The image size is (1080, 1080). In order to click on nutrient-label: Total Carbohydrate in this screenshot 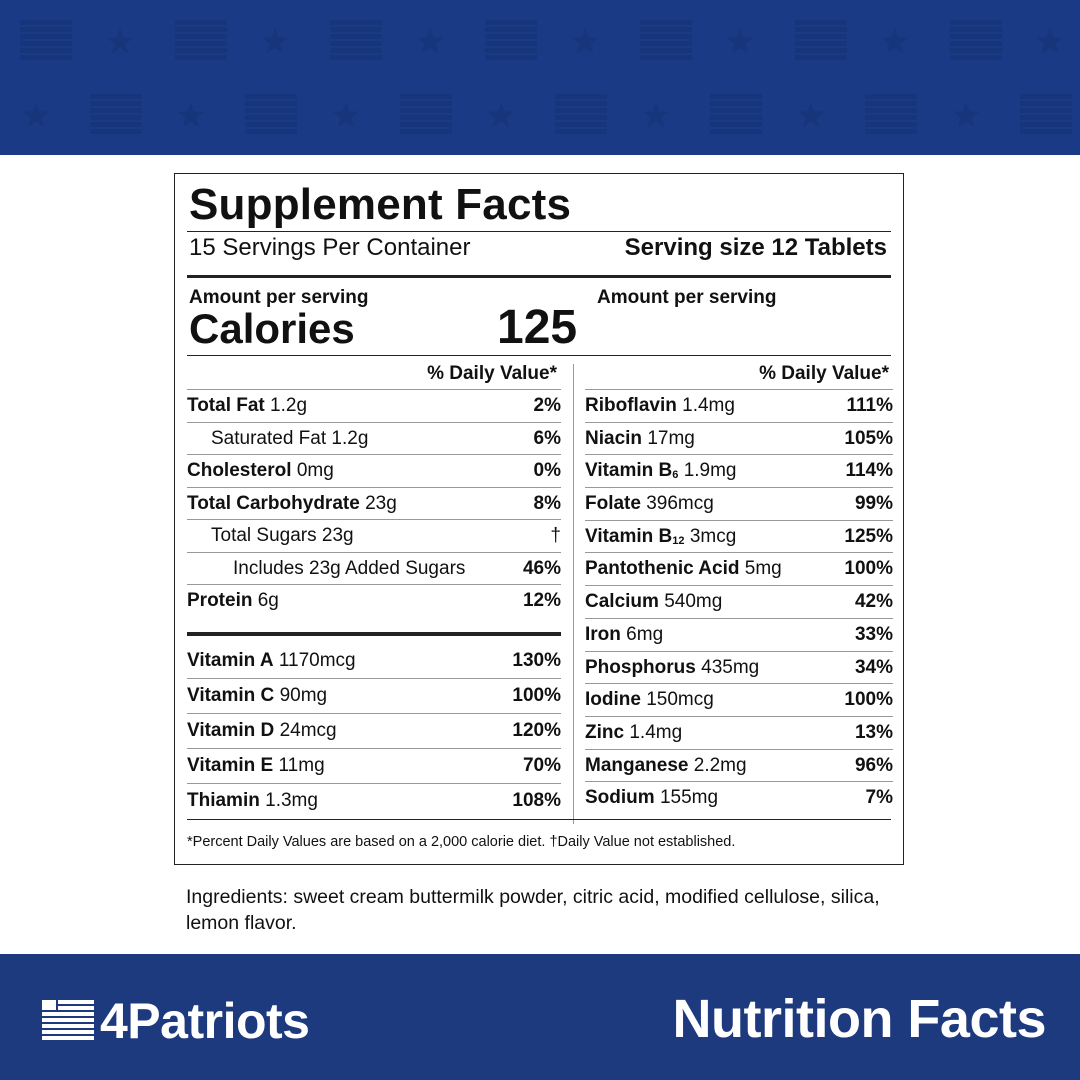, I will do `click(273, 503)`.